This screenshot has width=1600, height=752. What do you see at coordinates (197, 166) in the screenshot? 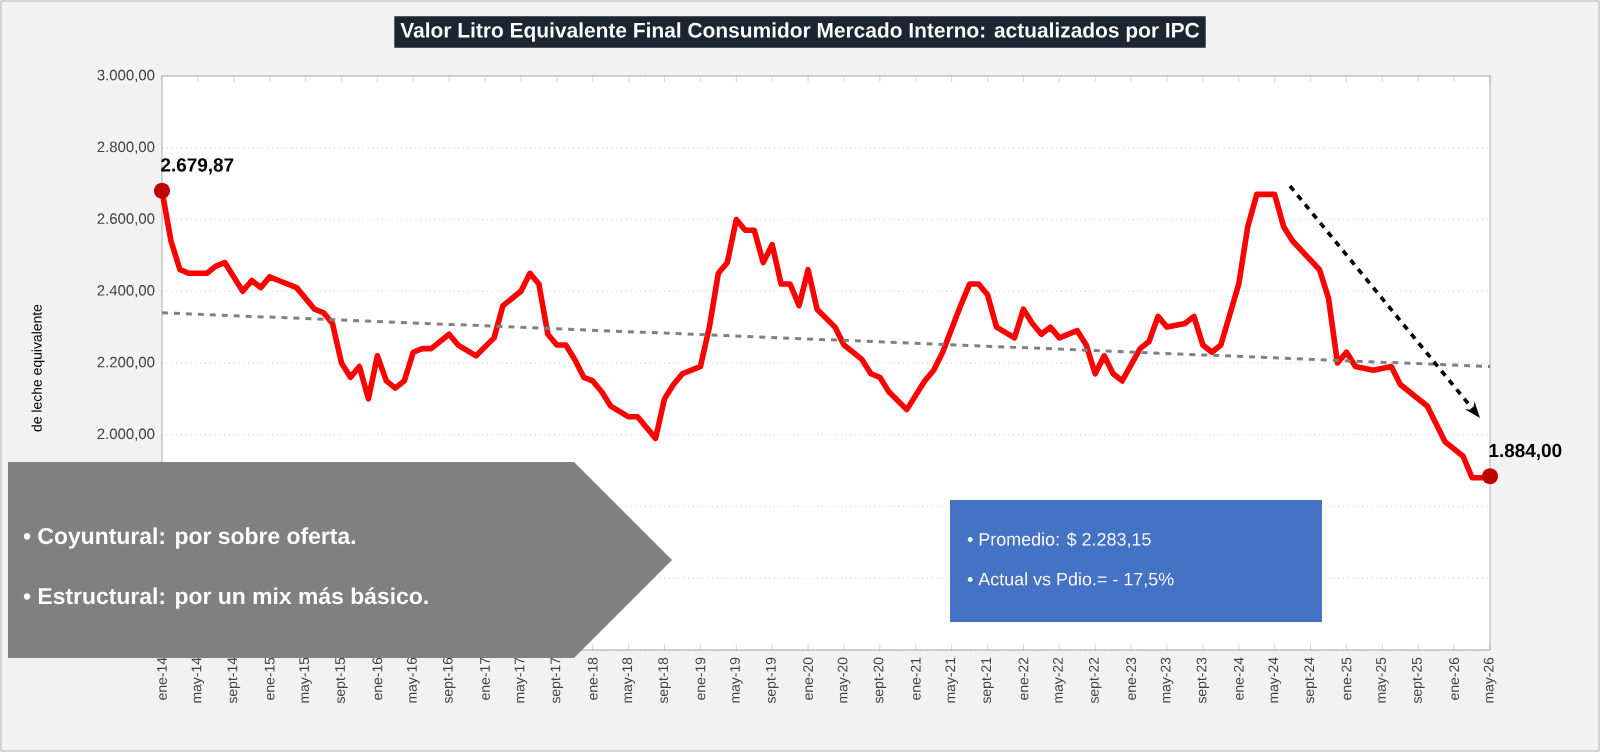
I see `annotation: 2.679,87` at bounding box center [197, 166].